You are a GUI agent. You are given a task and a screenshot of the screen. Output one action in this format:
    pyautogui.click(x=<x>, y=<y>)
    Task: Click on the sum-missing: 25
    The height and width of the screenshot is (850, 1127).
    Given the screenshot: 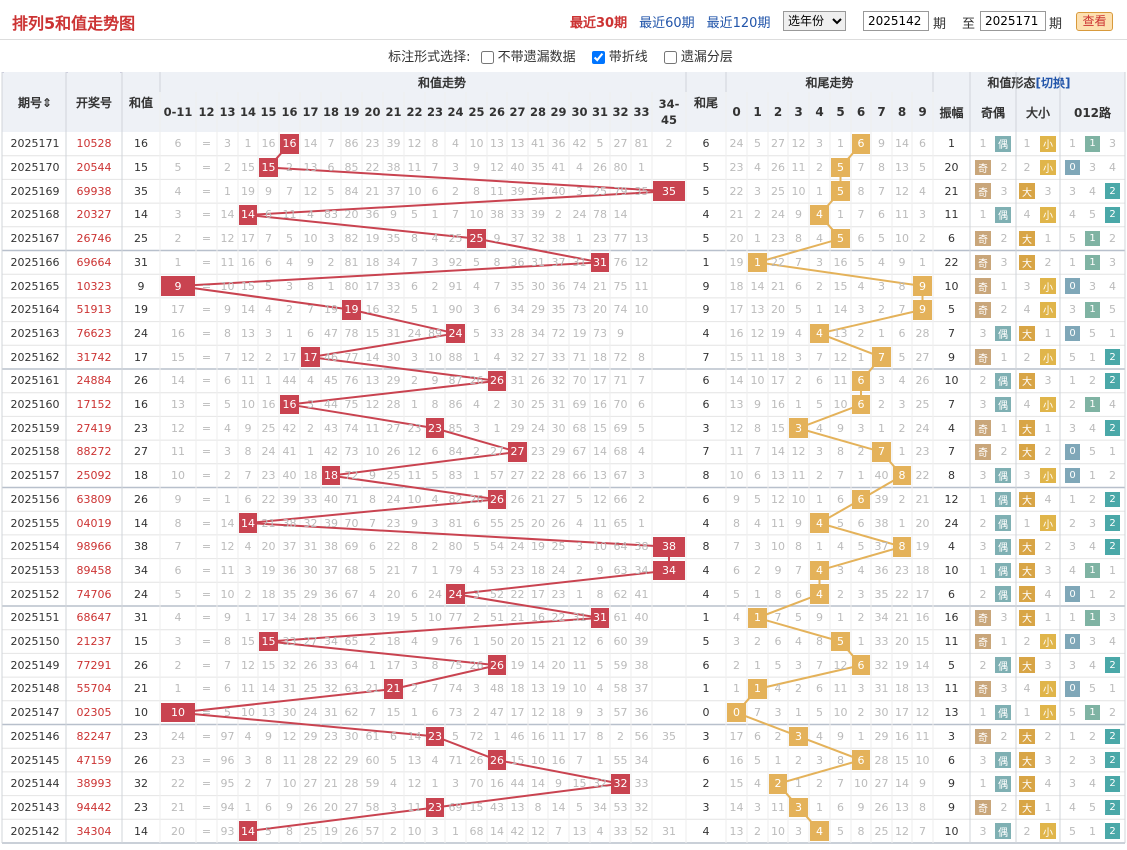 What is the action you would take?
    pyautogui.click(x=517, y=523)
    